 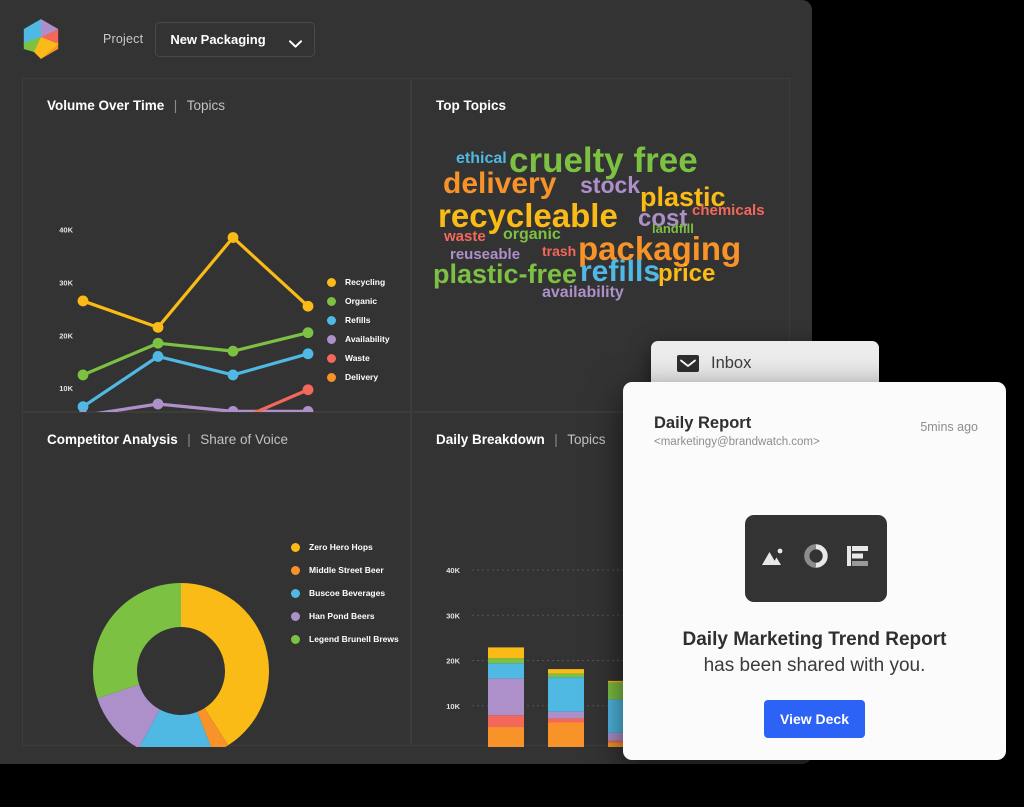 What do you see at coordinates (688, 363) in the screenshot?
I see `envelope-icon` at bounding box center [688, 363].